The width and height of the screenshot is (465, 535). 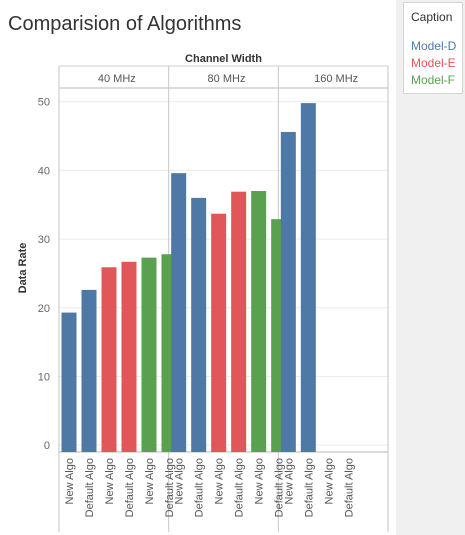 What do you see at coordinates (23, 268) in the screenshot?
I see `y-axis-label: Data Rate` at bounding box center [23, 268].